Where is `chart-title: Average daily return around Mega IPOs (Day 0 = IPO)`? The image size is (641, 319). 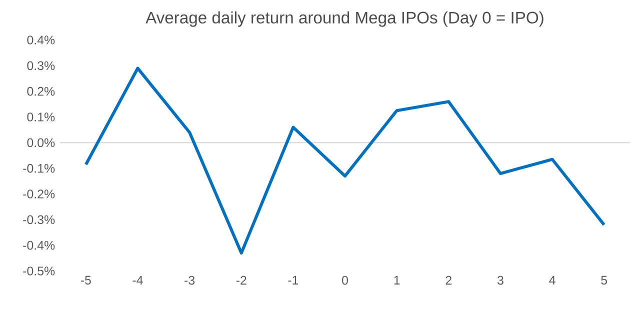 chart-title: Average daily return around Mega IPOs (Day 0 = IPO) is located at coordinates (345, 19).